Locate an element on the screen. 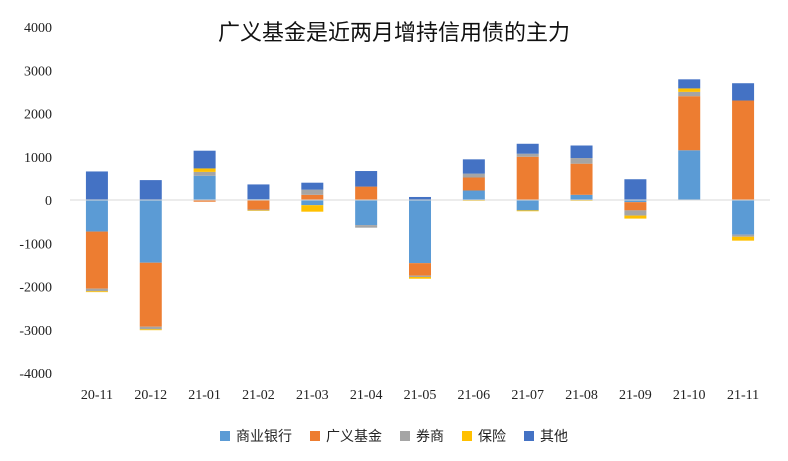  x-tick-label: 21-09 is located at coordinates (635, 395).